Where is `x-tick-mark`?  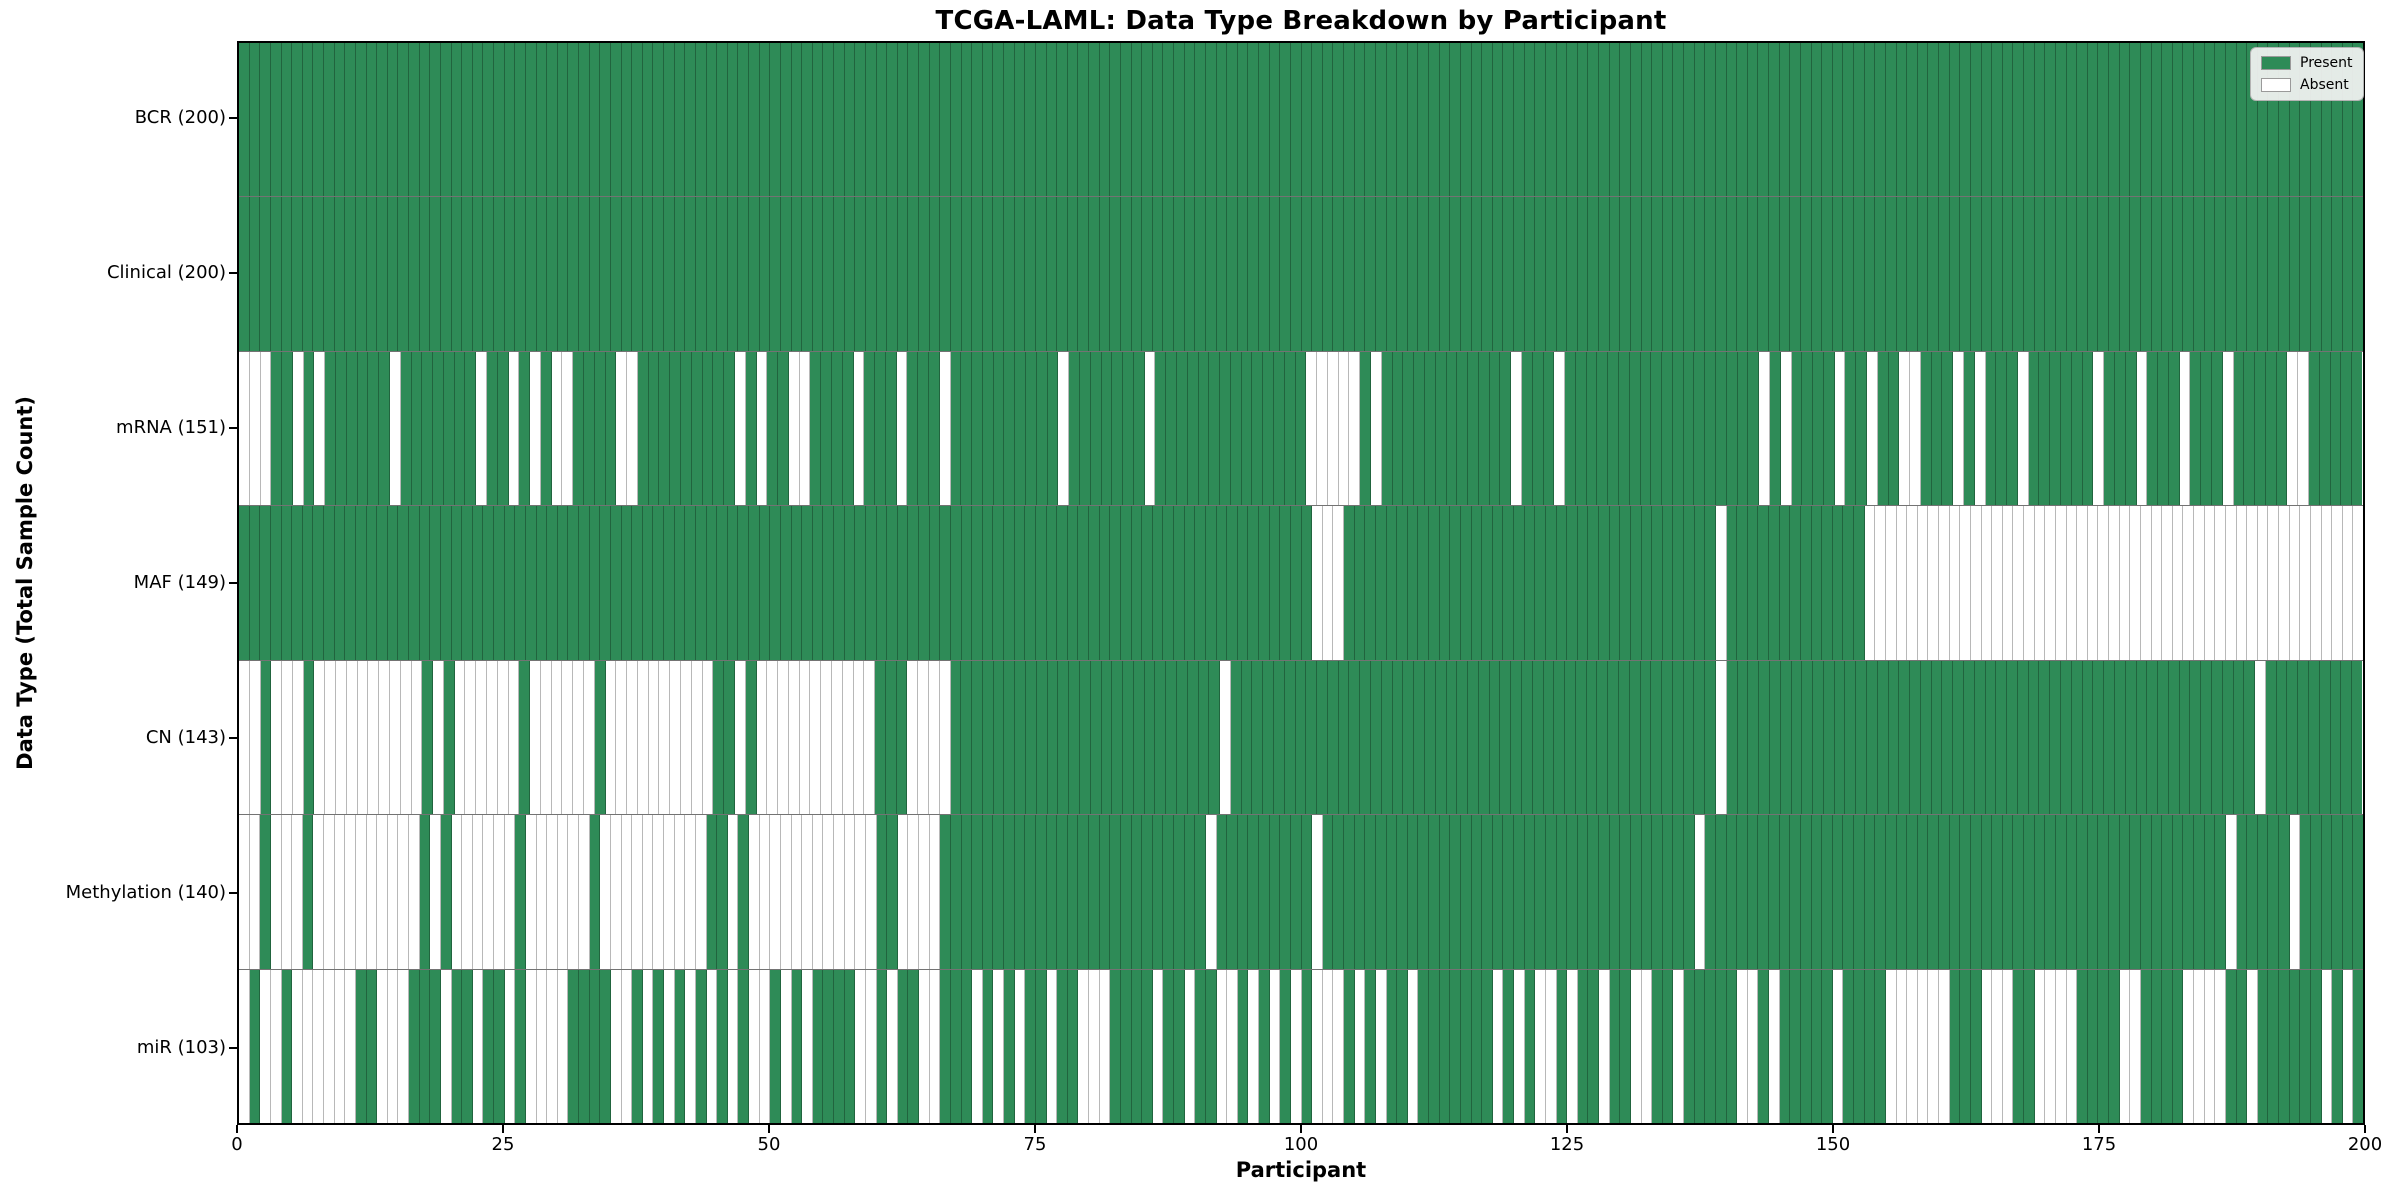 x-tick-mark is located at coordinates (1301, 1129).